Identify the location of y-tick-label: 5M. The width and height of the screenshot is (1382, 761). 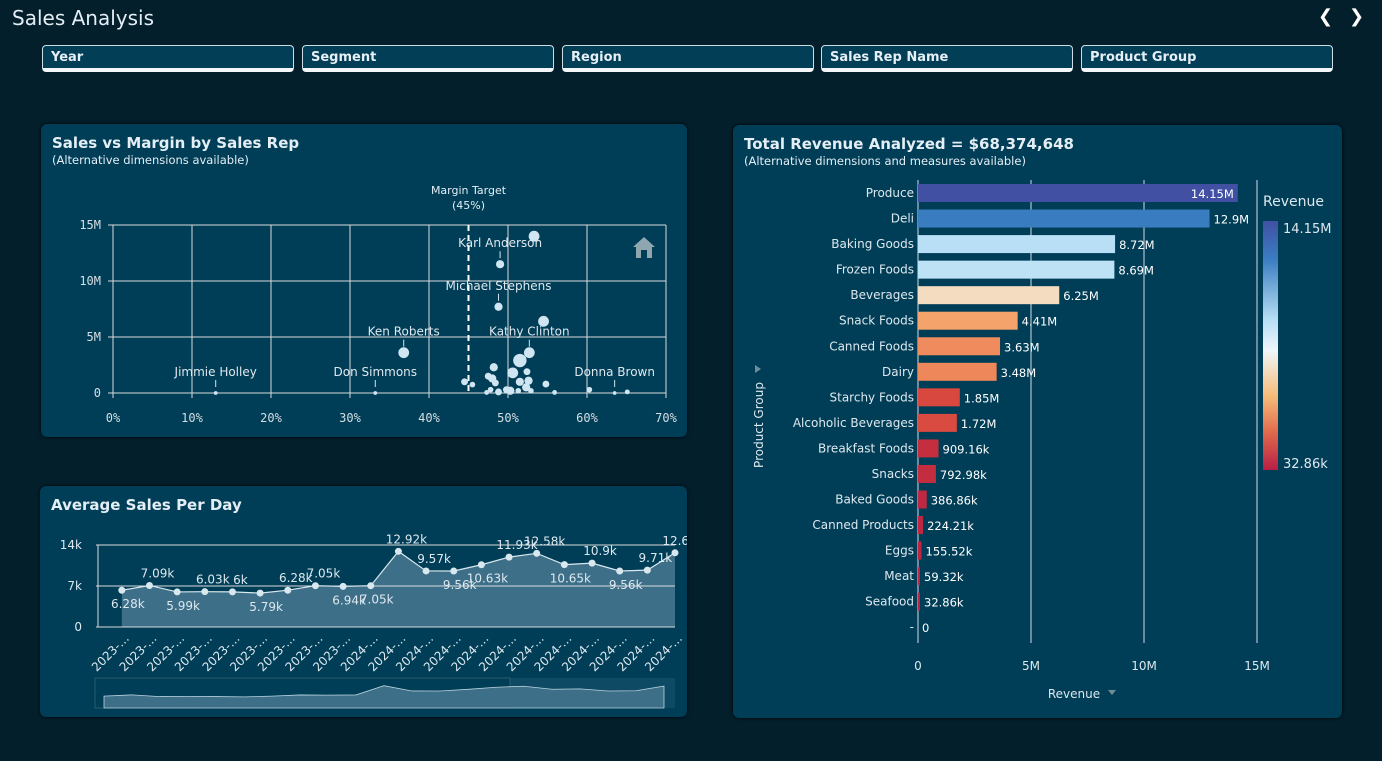
(94, 337).